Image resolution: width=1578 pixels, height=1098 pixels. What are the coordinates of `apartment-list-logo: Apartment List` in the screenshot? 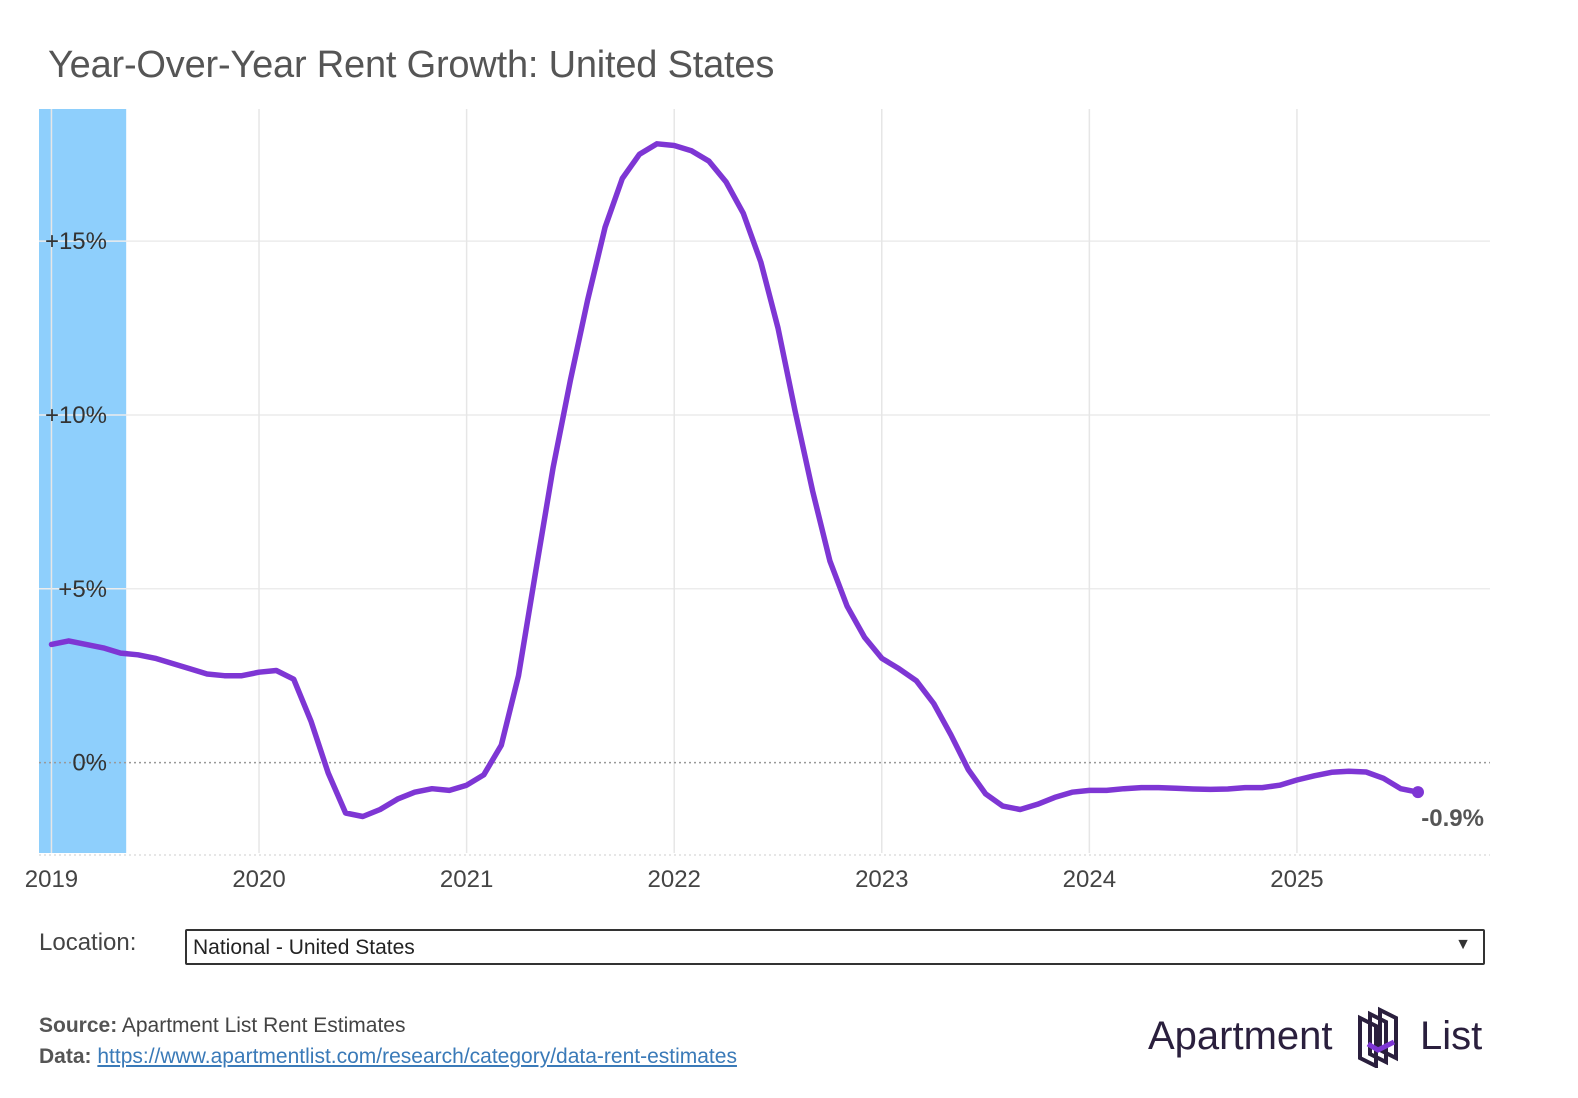 It's located at (1318, 1035).